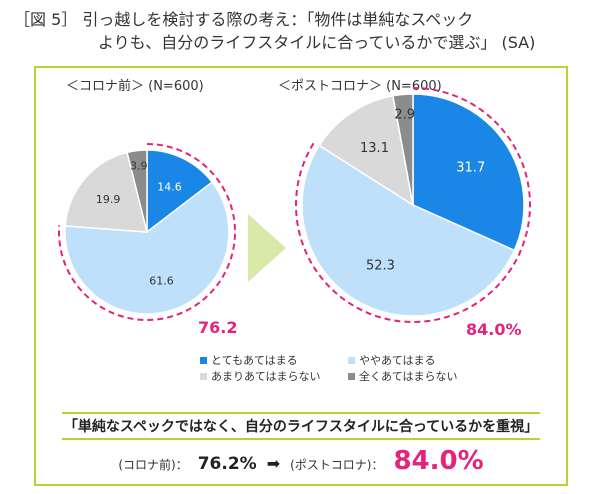 The width and height of the screenshot is (600, 494). What do you see at coordinates (438, 461) in the screenshot?
I see `after-value: 84.0%` at bounding box center [438, 461].